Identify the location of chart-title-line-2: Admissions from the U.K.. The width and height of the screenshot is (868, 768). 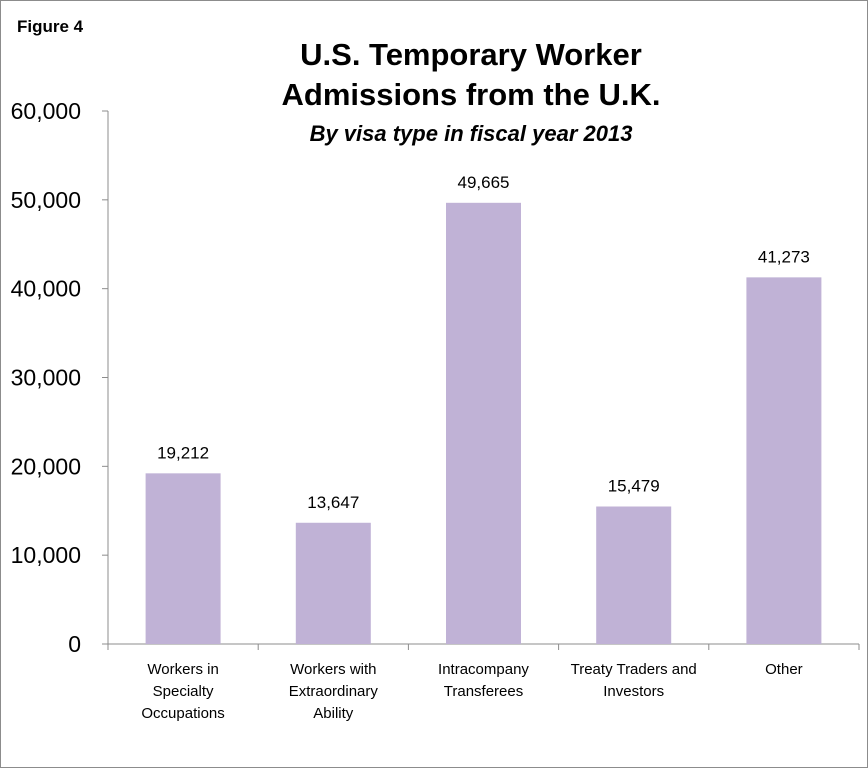
(471, 94).